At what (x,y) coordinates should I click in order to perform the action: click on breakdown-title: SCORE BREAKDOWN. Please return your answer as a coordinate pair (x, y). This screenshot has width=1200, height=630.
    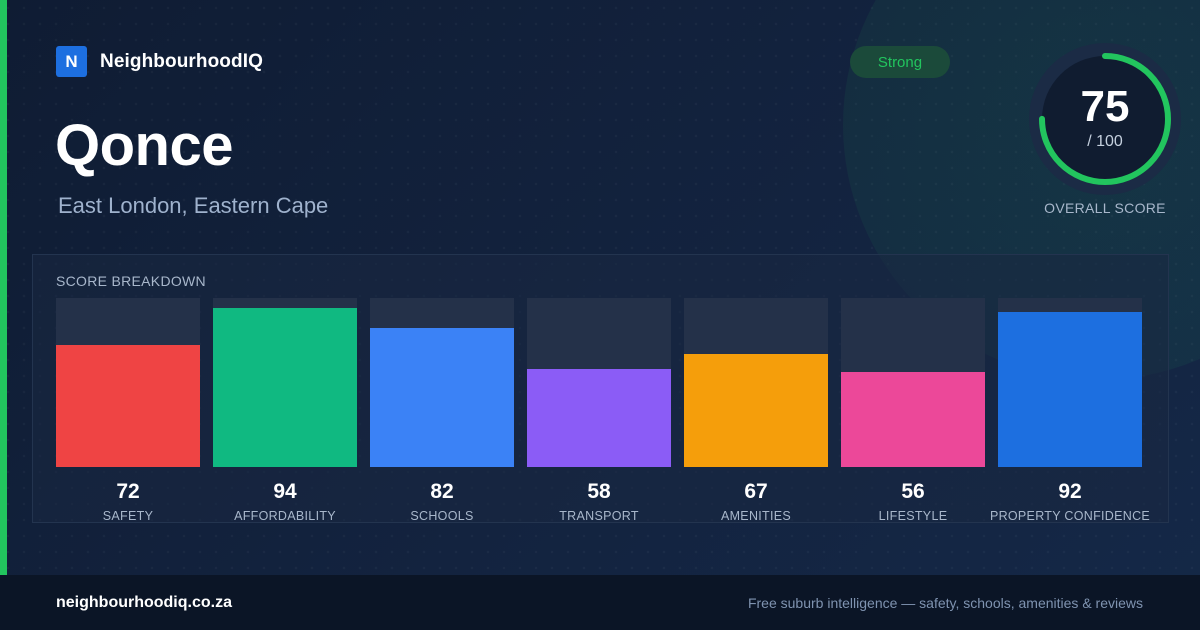
    Looking at the image, I should click on (131, 281).